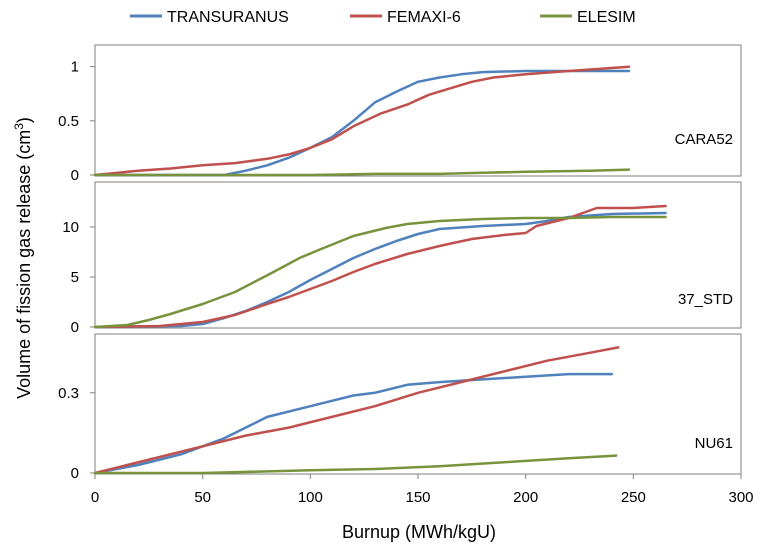 This screenshot has height=551, width=780. What do you see at coordinates (95, 497) in the screenshot?
I see `x-tick-label: 0` at bounding box center [95, 497].